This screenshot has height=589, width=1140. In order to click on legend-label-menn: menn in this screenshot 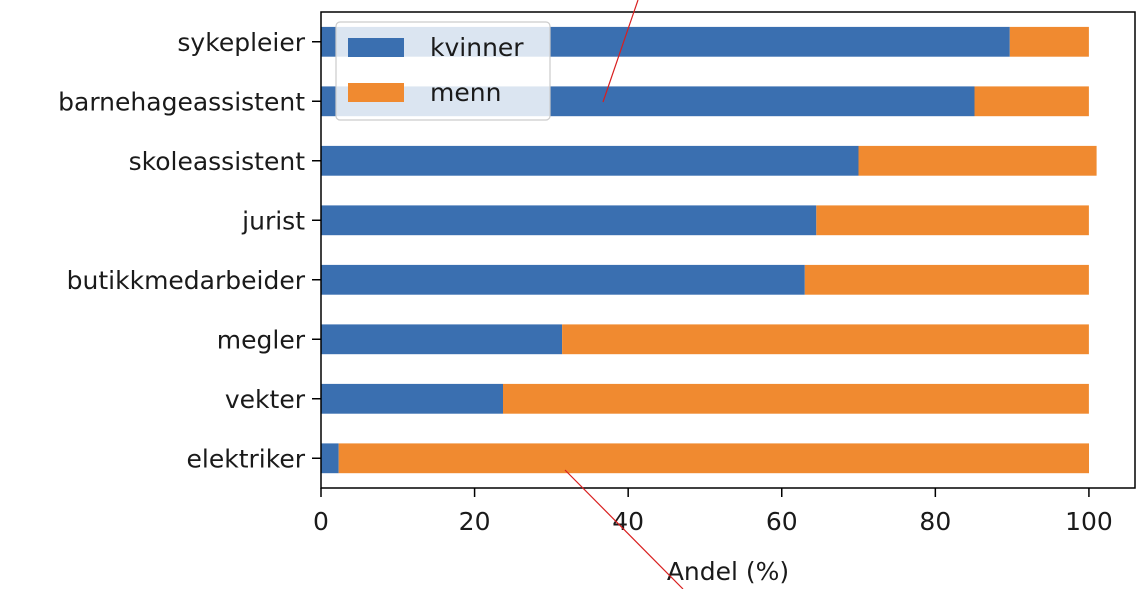, I will do `click(465, 92)`.